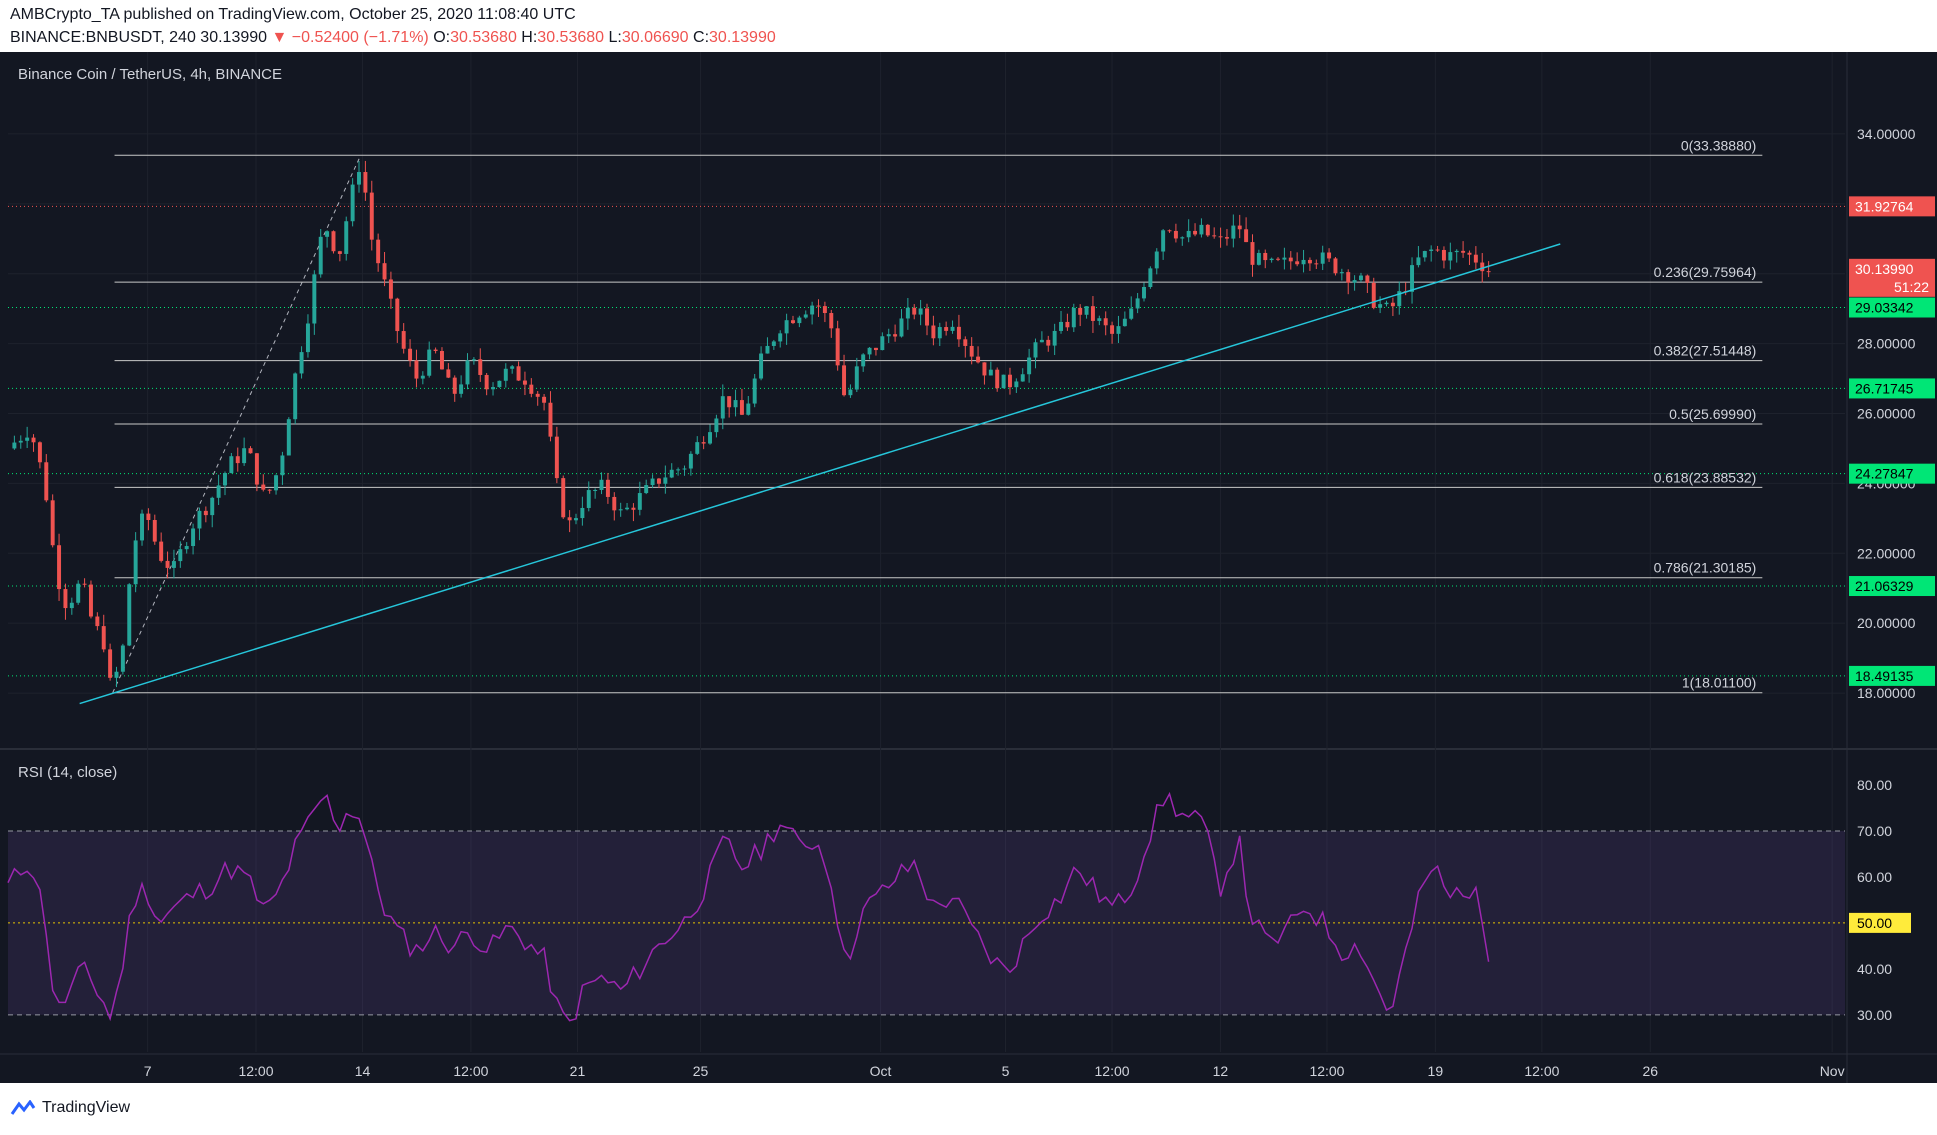 The height and width of the screenshot is (1135, 1937). Describe the element at coordinates (281, 37) in the screenshot. I see `down-arrow-icon: ▼` at that location.